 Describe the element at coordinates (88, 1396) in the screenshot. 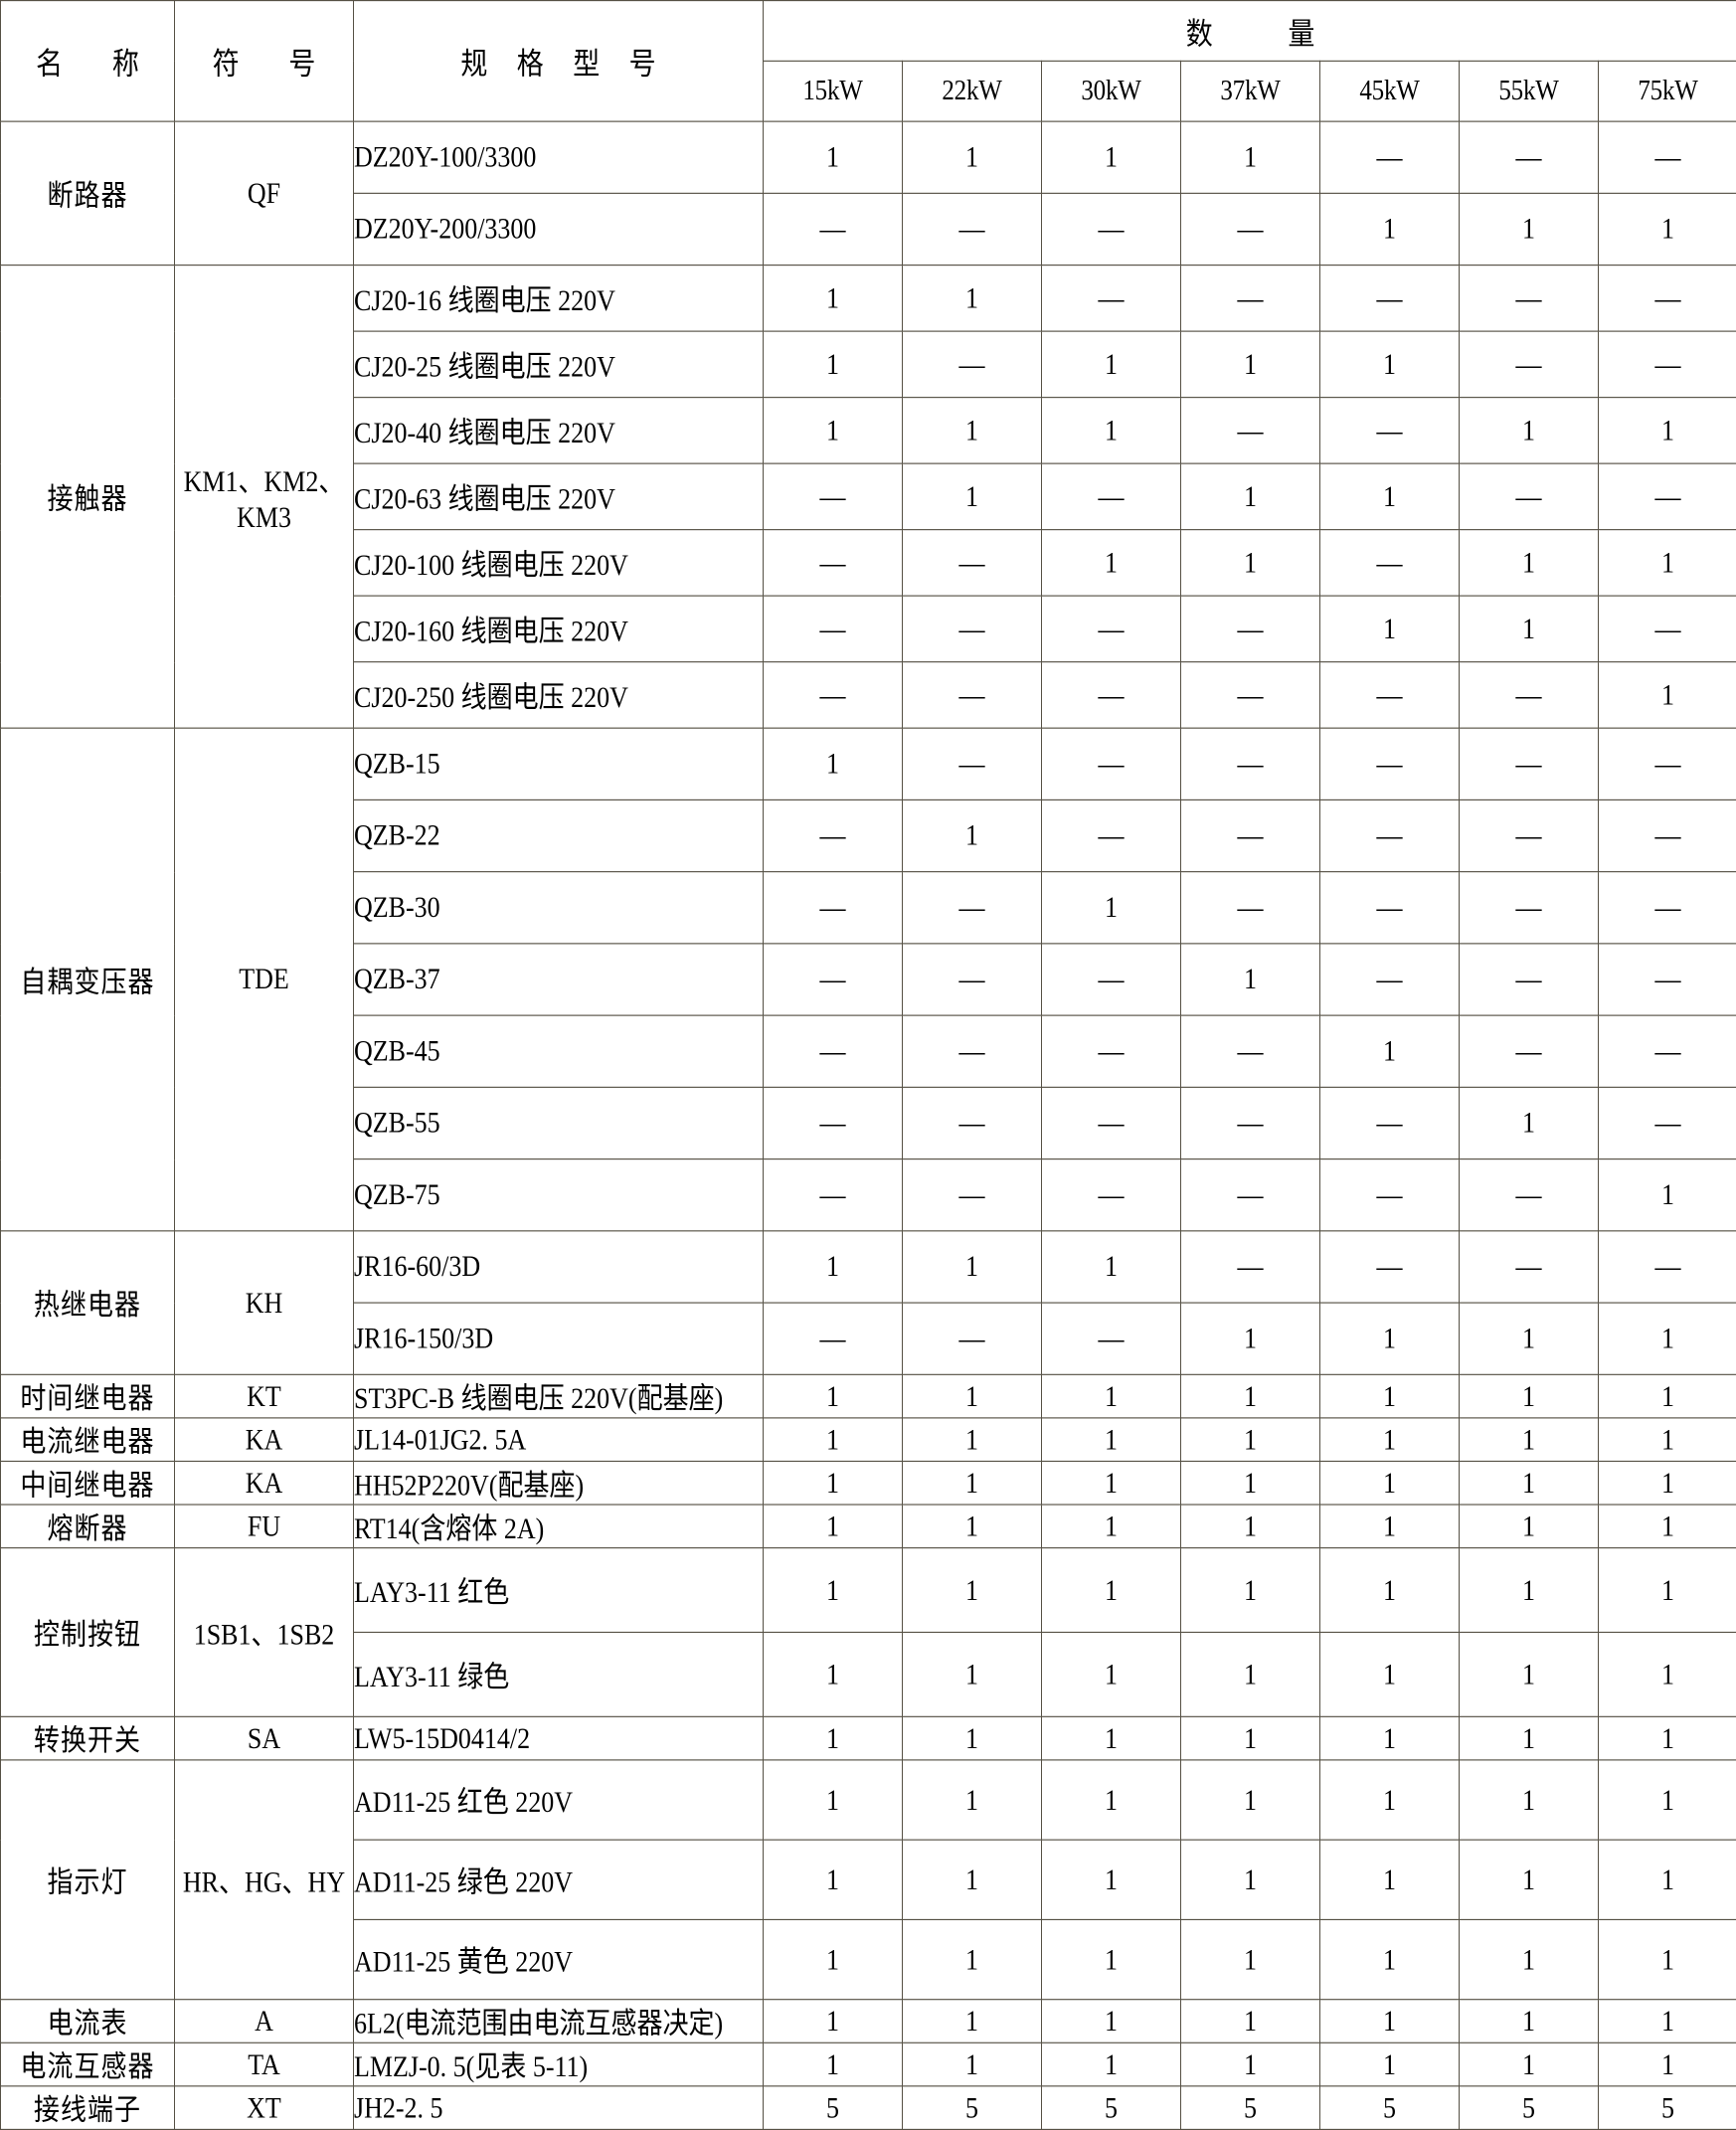

I see `component-name: 时间继电器` at that location.